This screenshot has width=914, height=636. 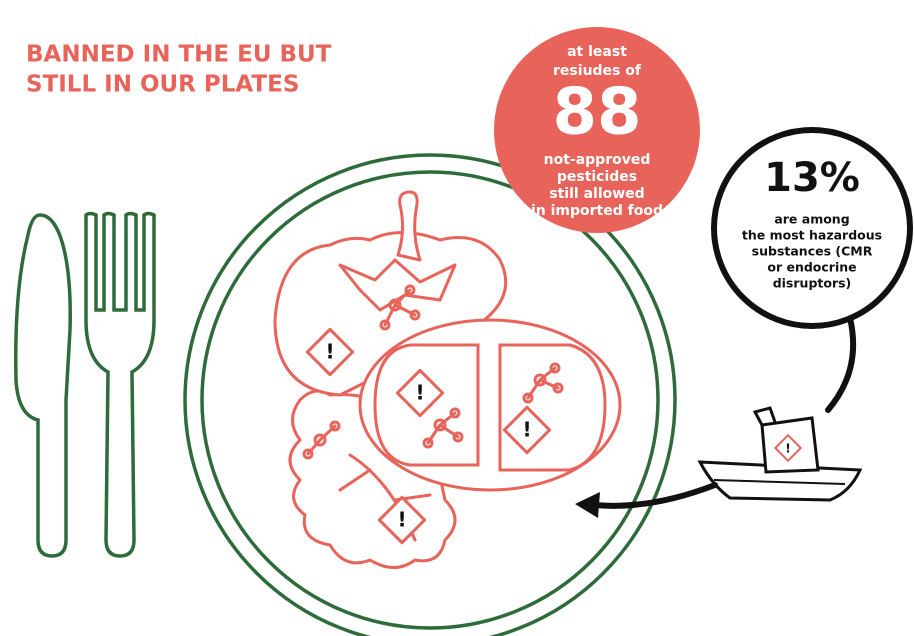 What do you see at coordinates (811, 267) in the screenshot?
I see `black-circle-text: or endocrine` at bounding box center [811, 267].